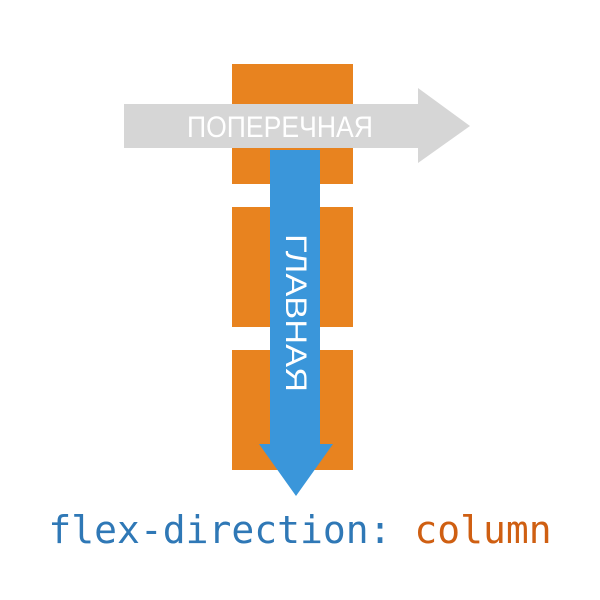 This screenshot has height=600, width=600. What do you see at coordinates (280, 127) in the screenshot?
I see `cross-axis-label: ПОПЕРЕЧНАЯ` at bounding box center [280, 127].